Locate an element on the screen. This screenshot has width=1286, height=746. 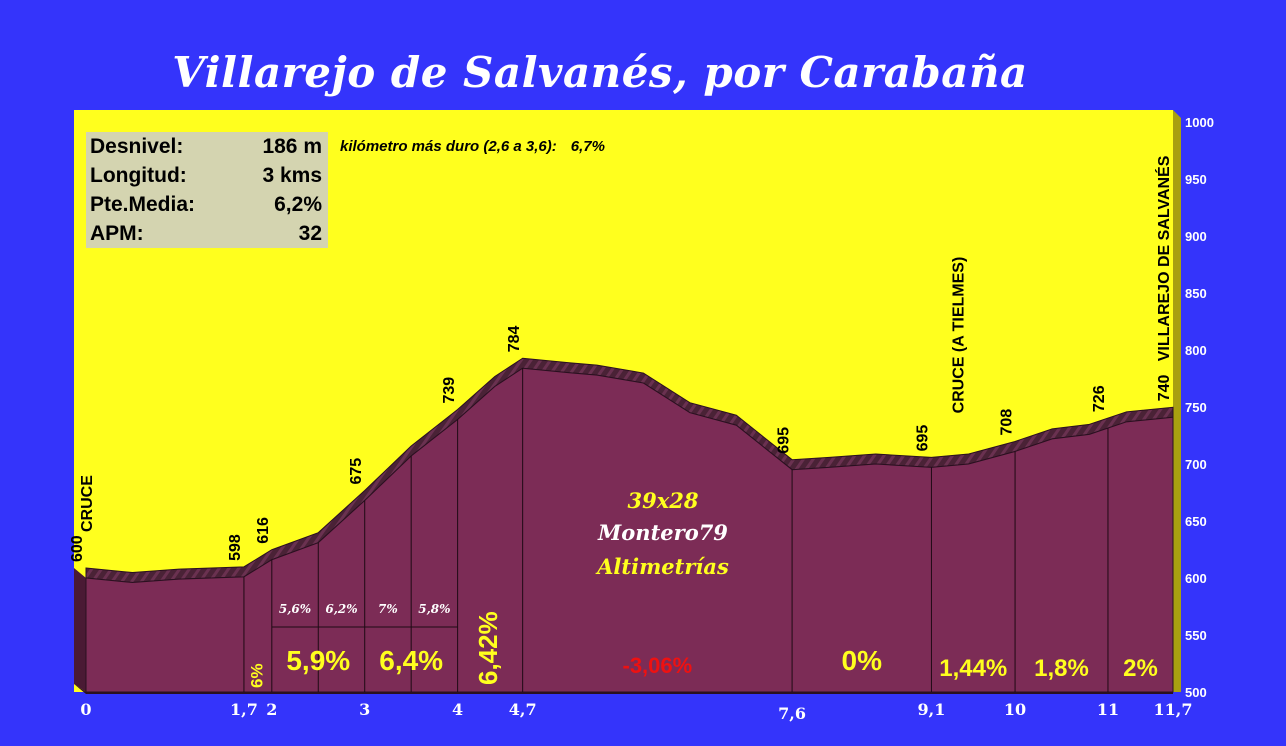
elevation-label: 784 is located at coordinates (514, 338).